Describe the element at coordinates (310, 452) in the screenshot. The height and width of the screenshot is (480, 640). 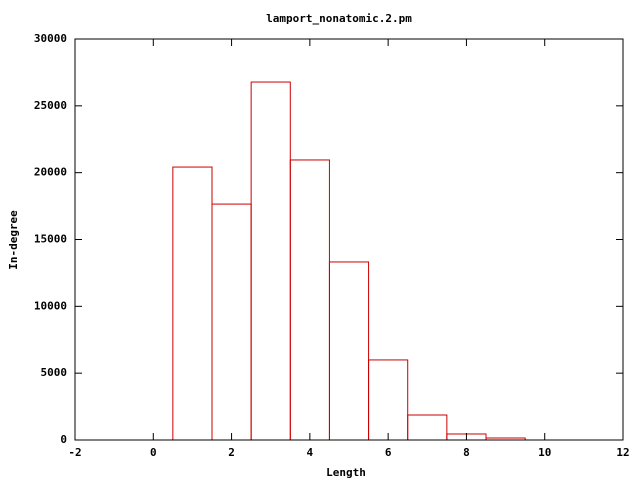
I see `x-tick-label: 4` at that location.